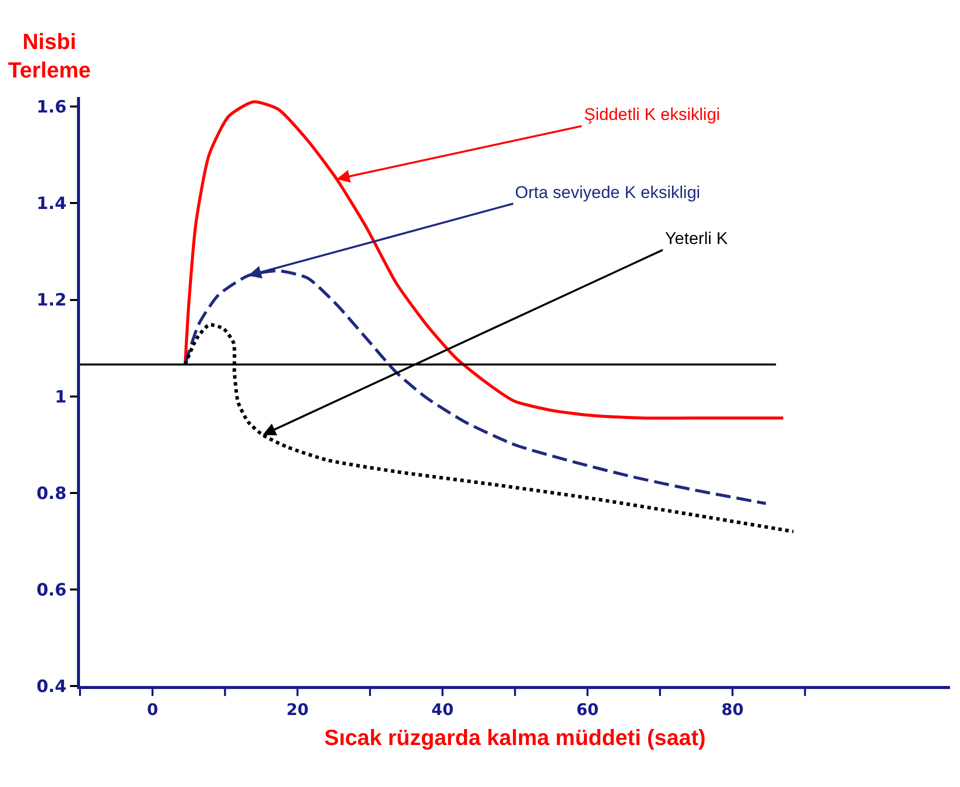 The height and width of the screenshot is (787, 960). I want to click on y-tick-label: 0.6, so click(51, 590).